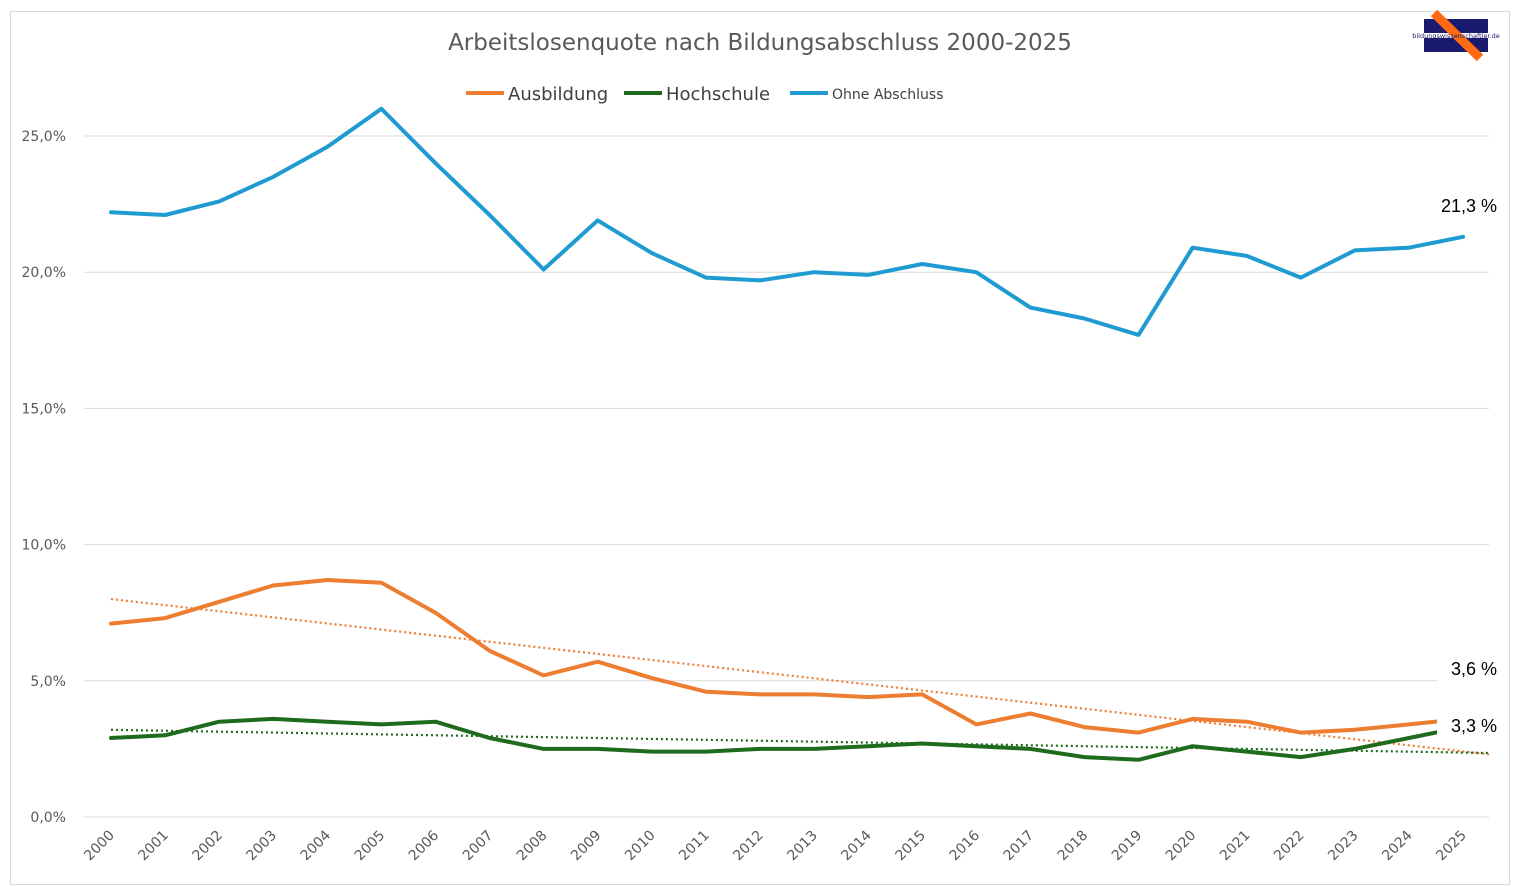 Image resolution: width=1520 pixels, height=887 pixels. What do you see at coordinates (748, 846) in the screenshot?
I see `x-tick-label: 2012` at bounding box center [748, 846].